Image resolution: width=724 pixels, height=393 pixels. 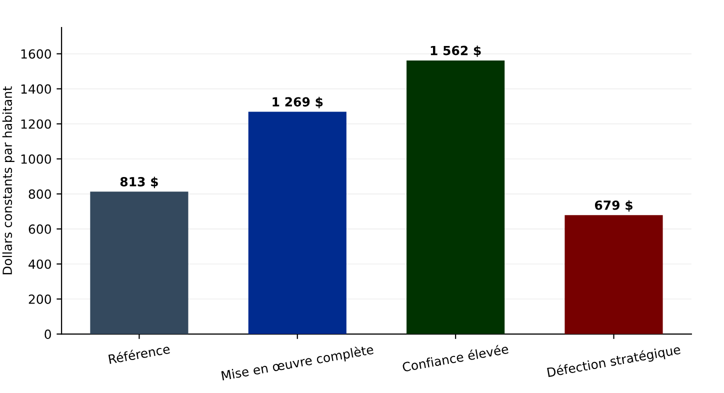 What do you see at coordinates (39, 229) in the screenshot?
I see `y-tick-label: 600` at bounding box center [39, 229].